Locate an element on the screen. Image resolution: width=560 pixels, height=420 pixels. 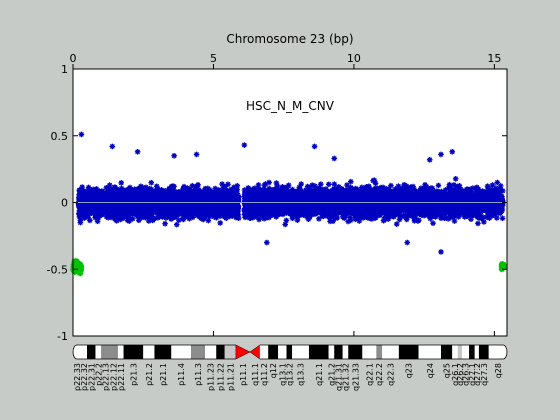
chart-annotation: HSC_N_M_CNV is located at coordinates (290, 106).